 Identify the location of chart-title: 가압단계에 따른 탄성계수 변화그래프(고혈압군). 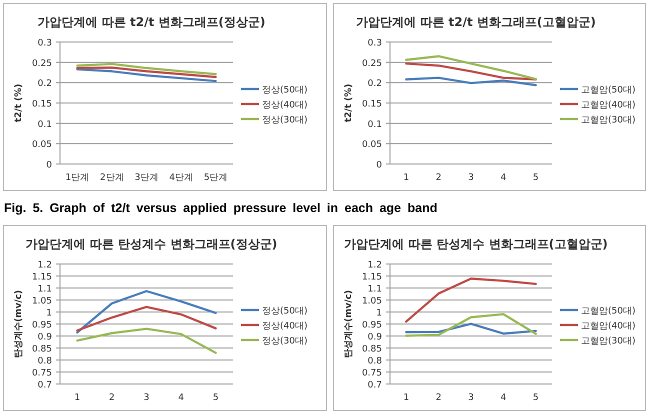
(476, 244).